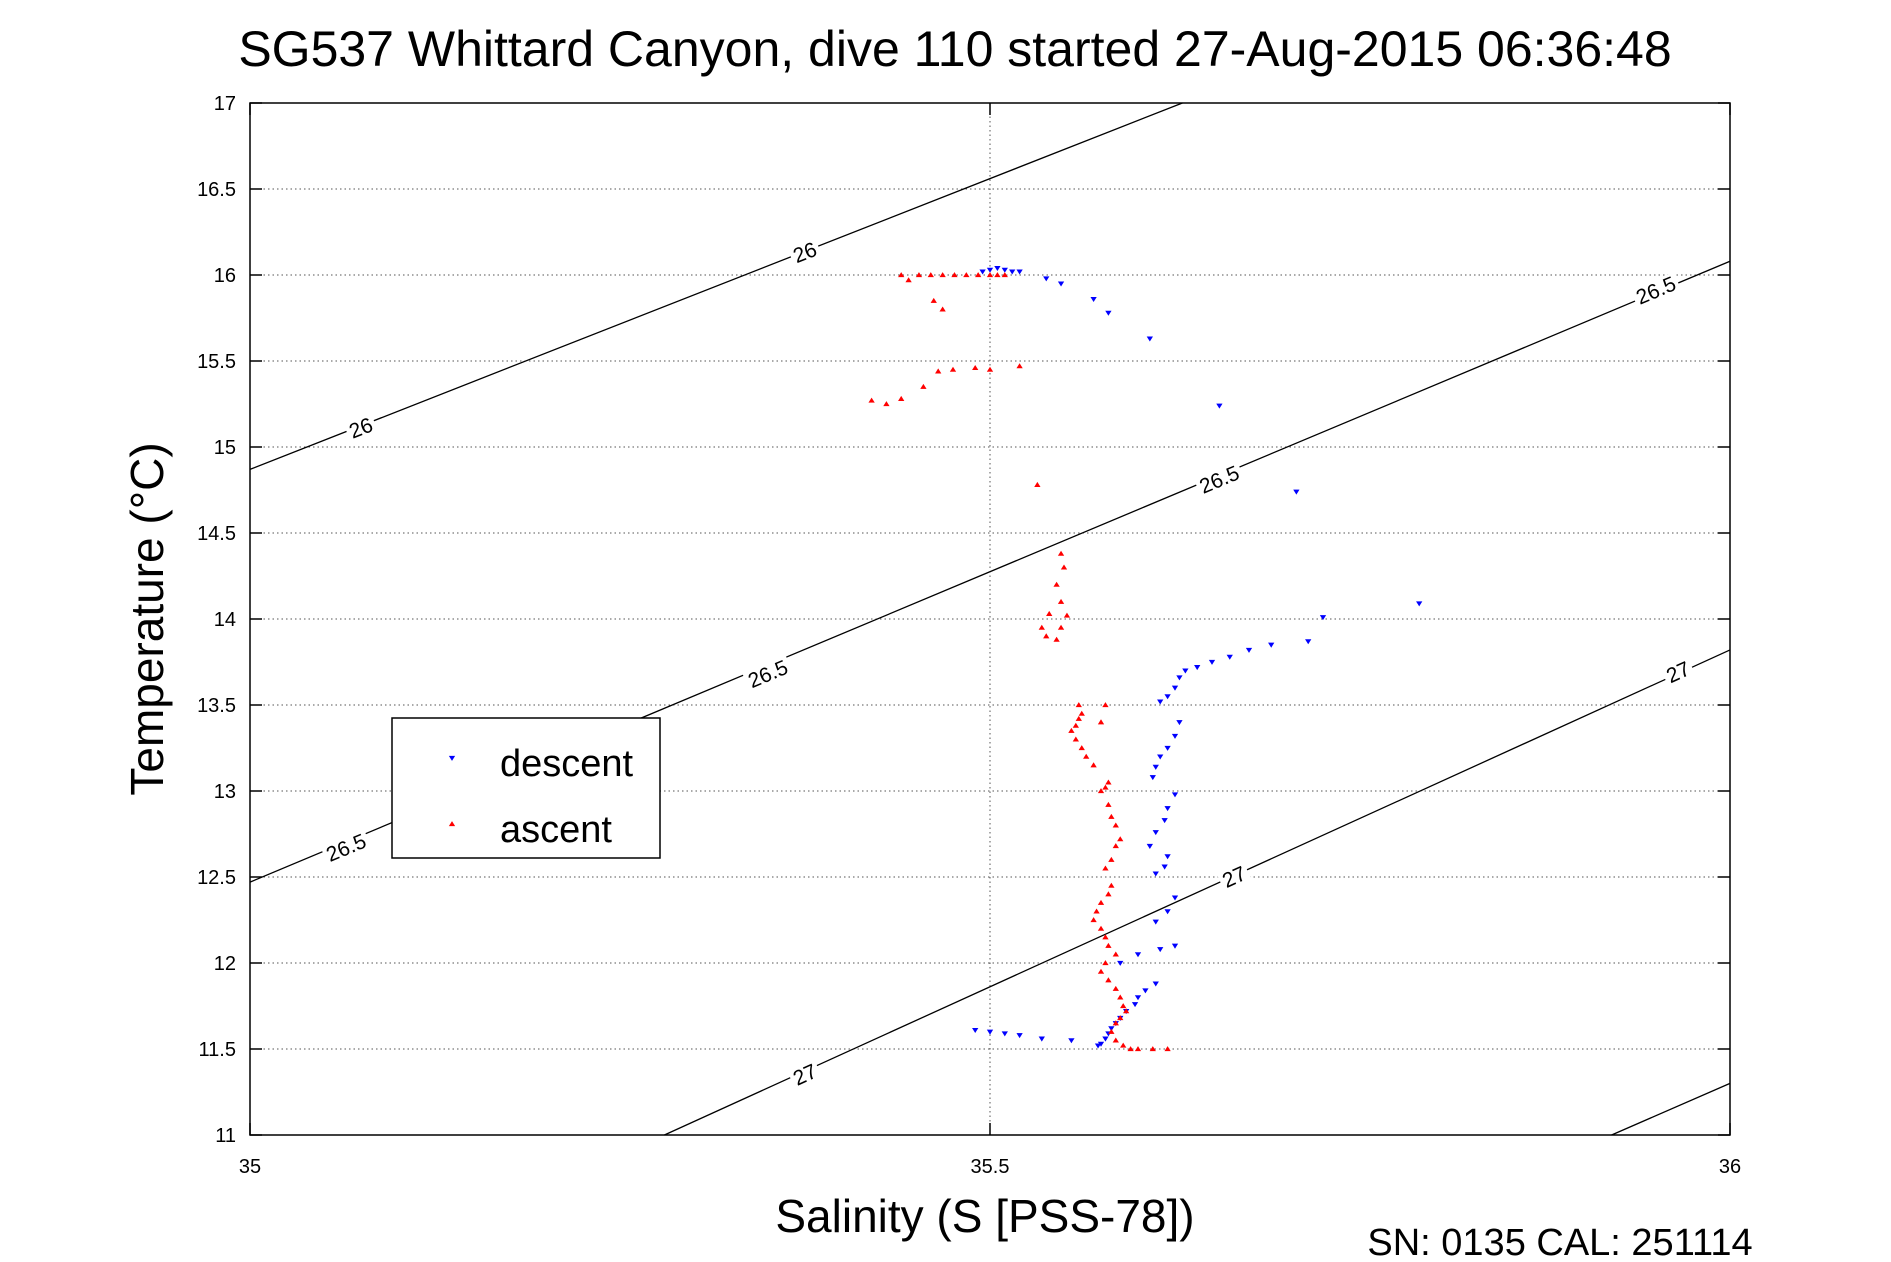 The image size is (1891, 1262). Describe the element at coordinates (225, 448) in the screenshot. I see `y-tick-label: 15` at that location.